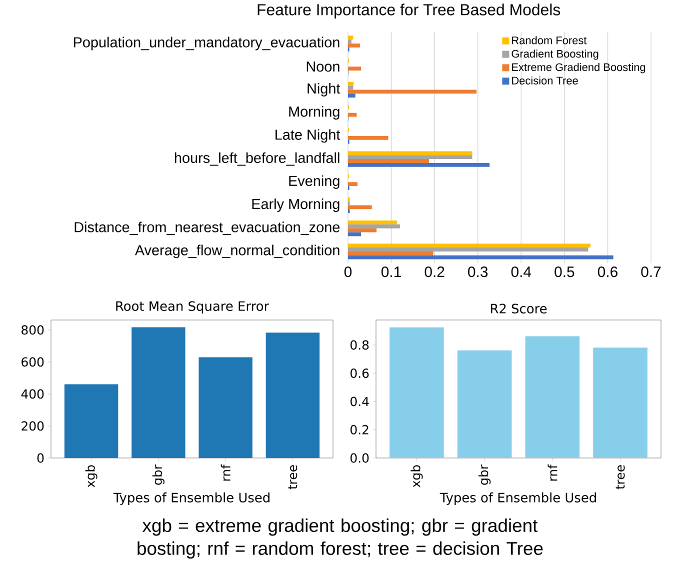 This screenshot has height=571, width=673. Describe the element at coordinates (579, 68) in the screenshot. I see `legend-label: Extreme Gradiend Boosting` at that location.